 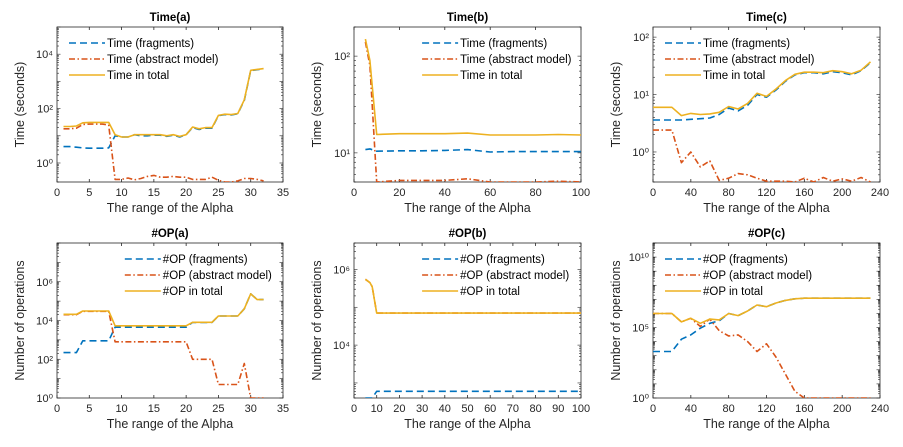 I want to click on chart-title: #OP(a), so click(x=169, y=234).